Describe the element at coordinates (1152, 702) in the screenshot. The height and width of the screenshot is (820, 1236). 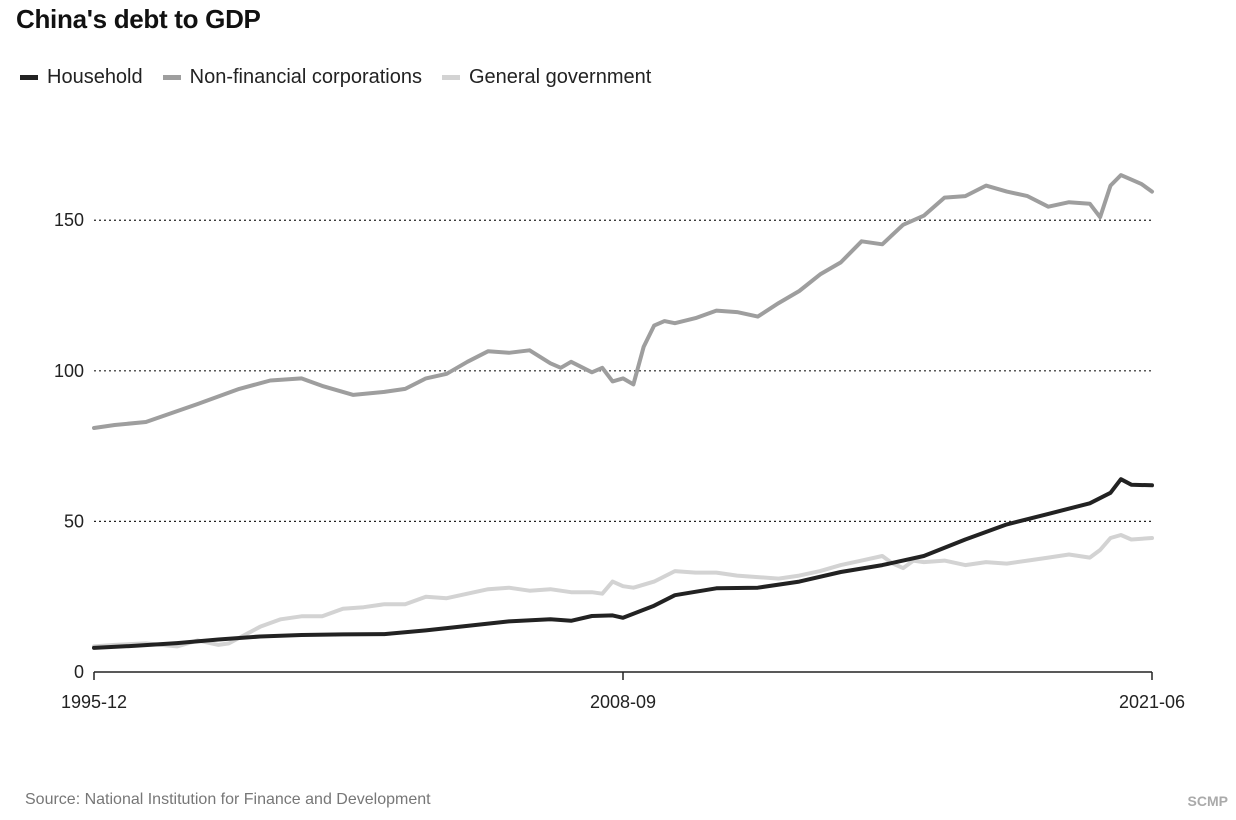
I see `x-tick-label-2021-06: 2021-06` at that location.